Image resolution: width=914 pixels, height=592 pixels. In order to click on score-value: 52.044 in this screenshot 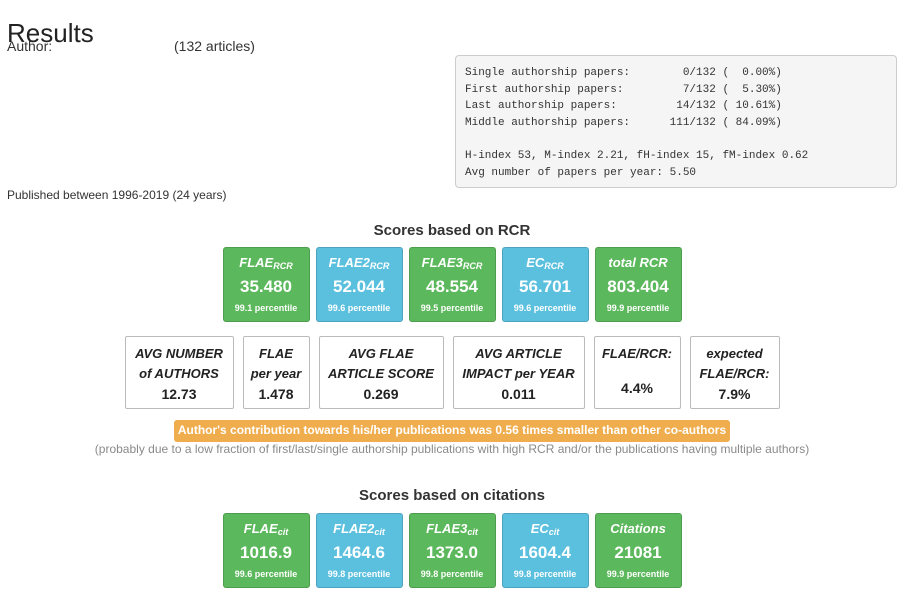, I will do `click(359, 286)`.